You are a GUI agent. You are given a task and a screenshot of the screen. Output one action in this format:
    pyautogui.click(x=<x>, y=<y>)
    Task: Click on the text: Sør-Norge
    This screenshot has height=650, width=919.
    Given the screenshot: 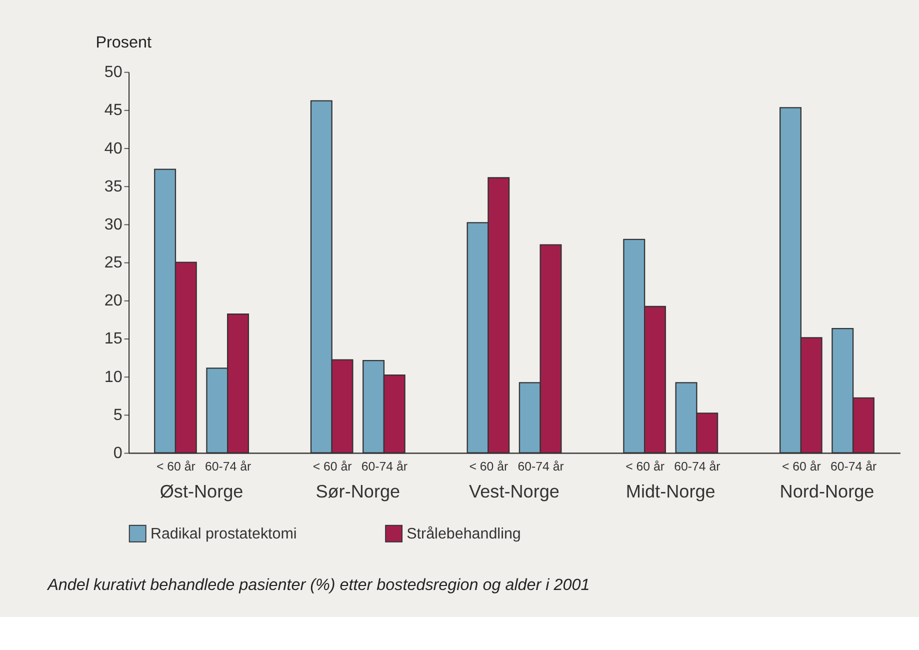 What is the action you would take?
    pyautogui.click(x=358, y=492)
    